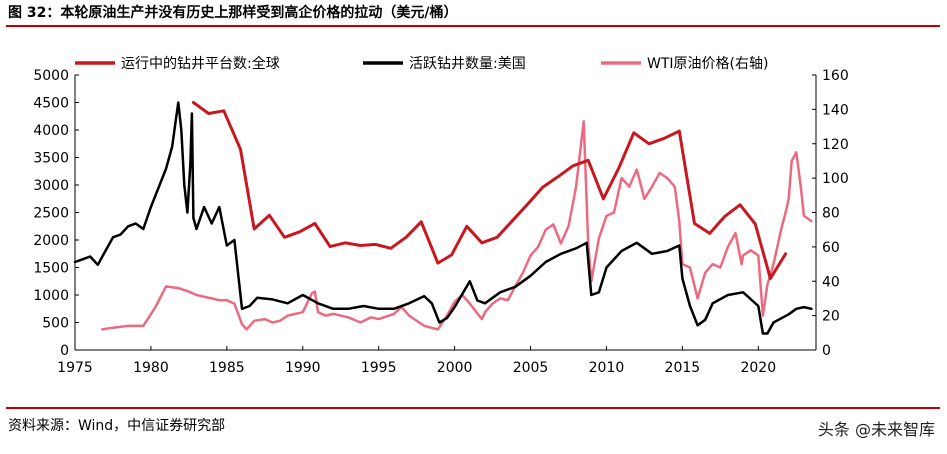 The width and height of the screenshot is (947, 454). Describe the element at coordinates (831, 317) in the screenshot. I see `right-tick-label: 20` at that location.